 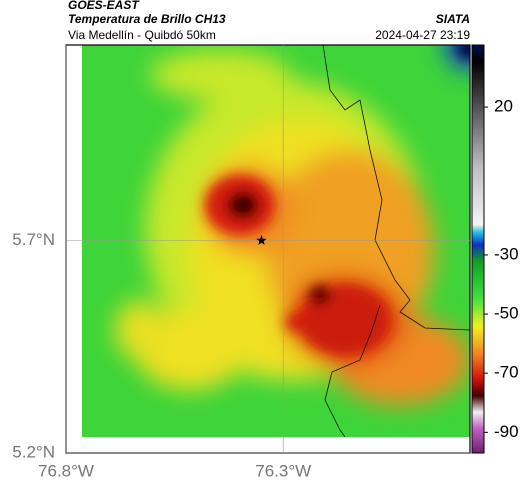 What do you see at coordinates (478, 249) in the screenshot?
I see `colorbar` at bounding box center [478, 249].